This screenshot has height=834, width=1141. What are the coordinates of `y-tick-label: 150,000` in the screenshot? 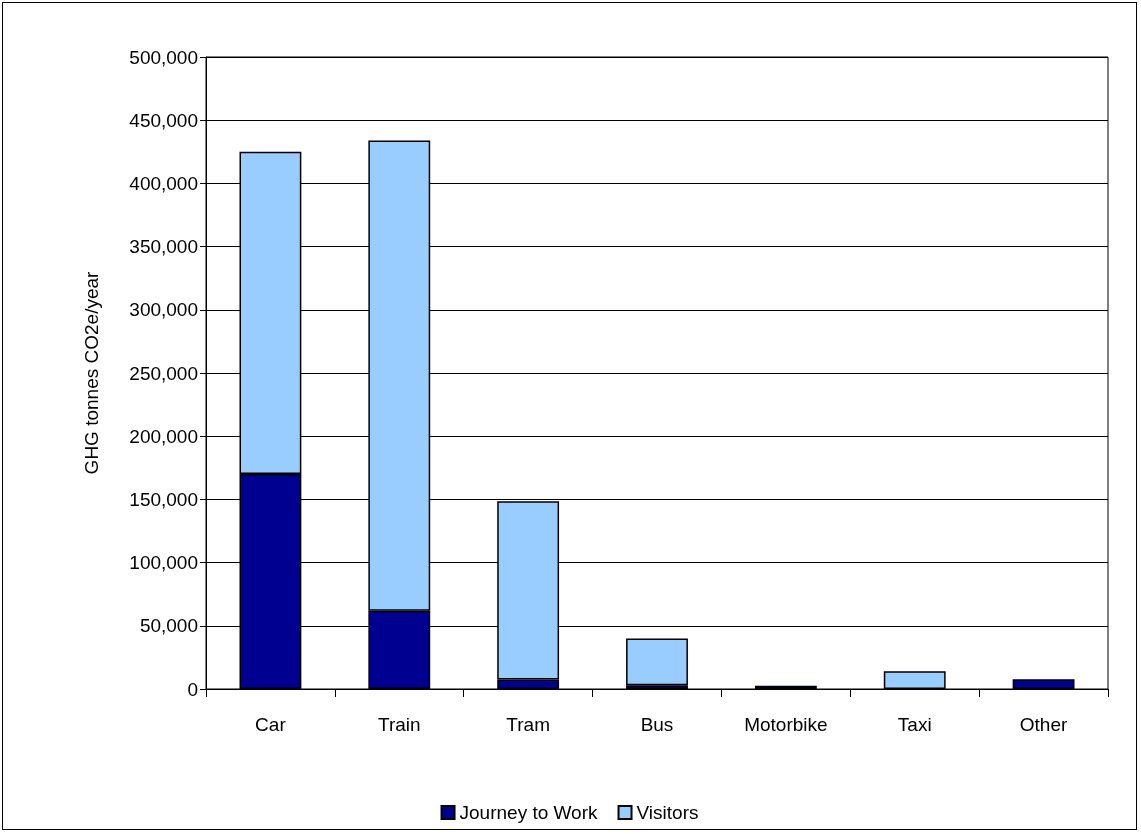 It's located at (163, 499).